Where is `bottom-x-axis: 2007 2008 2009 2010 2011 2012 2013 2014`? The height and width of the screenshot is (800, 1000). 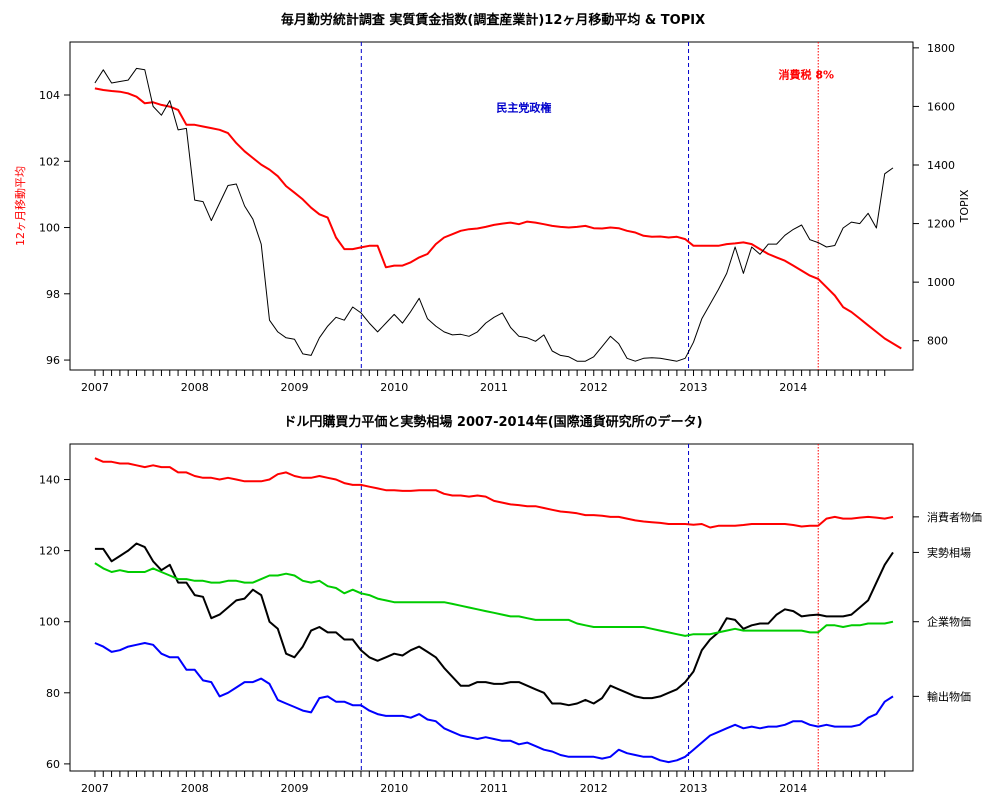 bottom-x-axis: 2007 2008 2009 2010 2011 2012 2013 2014 is located at coordinates (483, 783).